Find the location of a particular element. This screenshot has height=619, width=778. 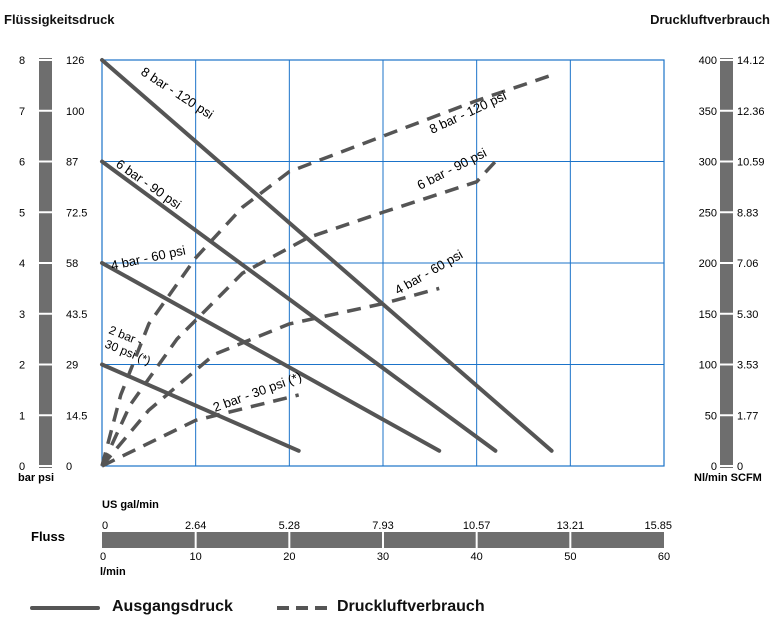

legend-solid-swatch is located at coordinates (65, 608).